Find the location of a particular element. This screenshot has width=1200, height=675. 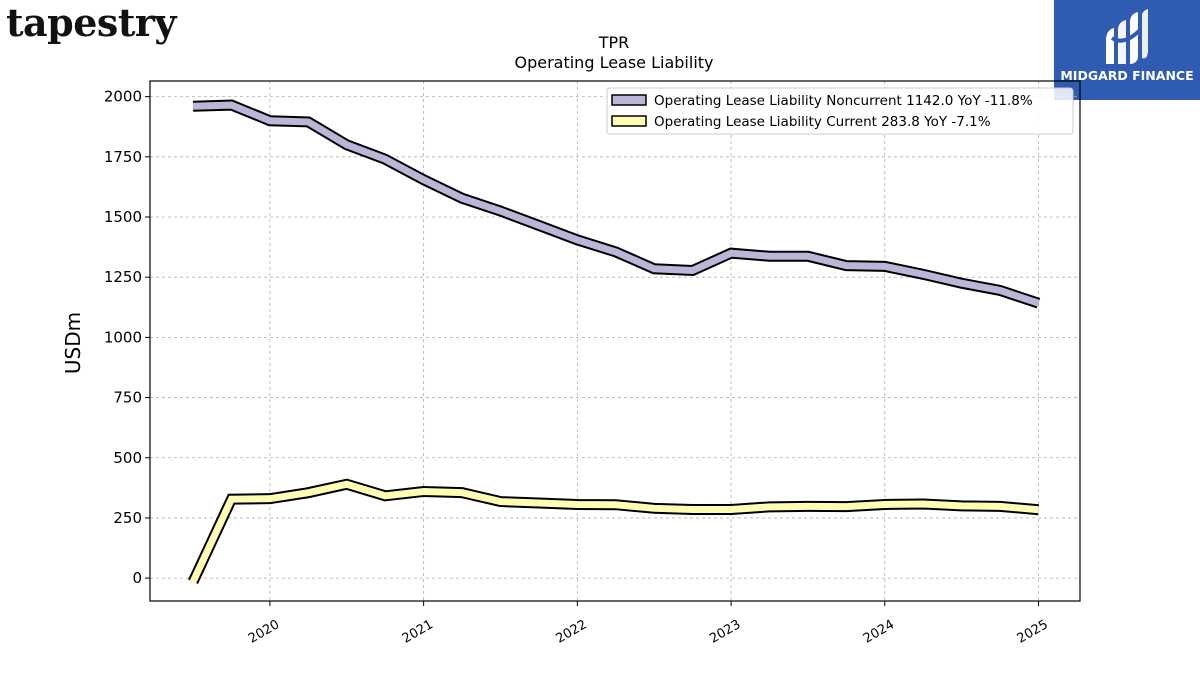

y-tick-label: 250 is located at coordinates (127, 518).